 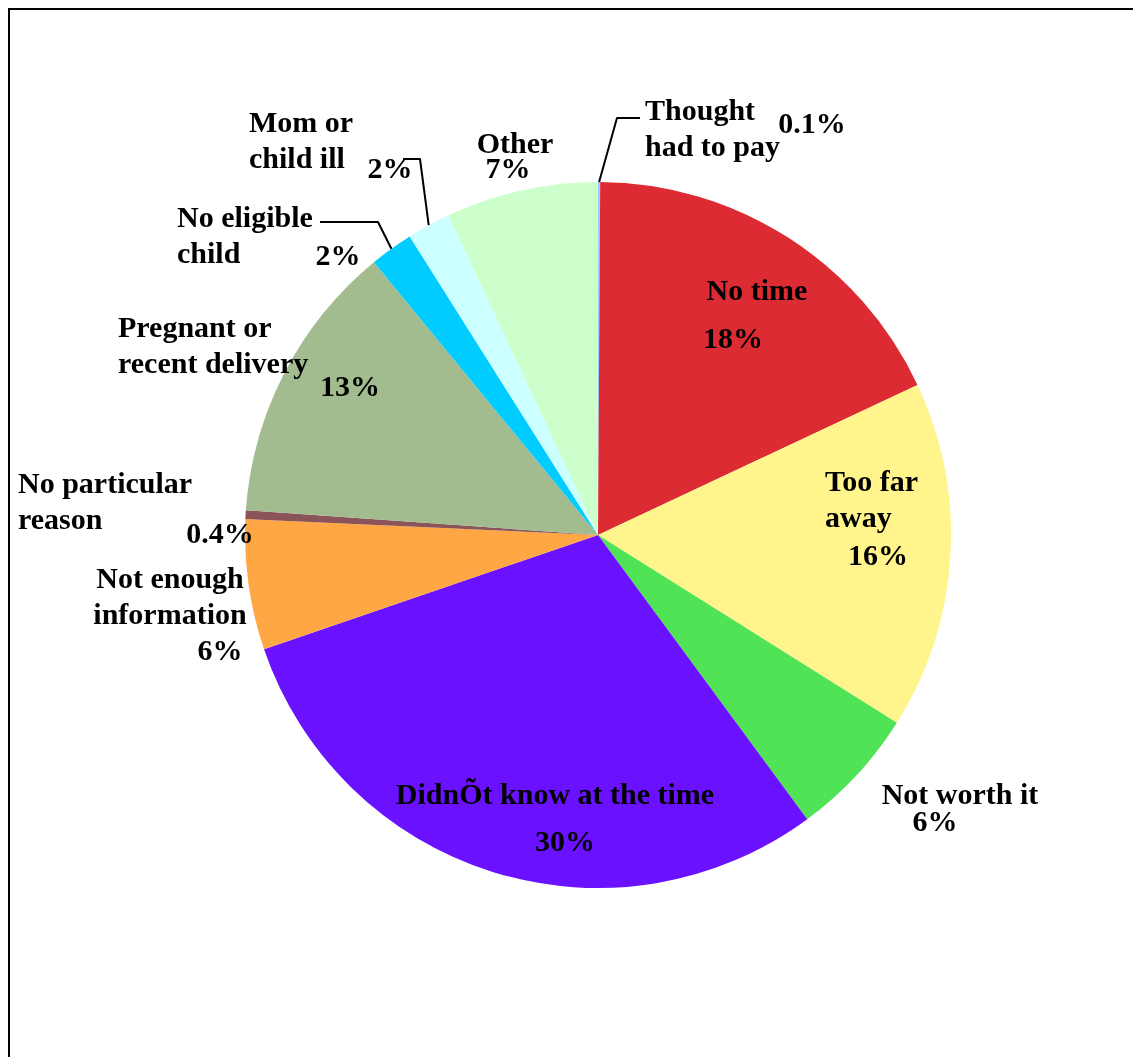 I want to click on slice-label: Pregnant or recent delivery, so click(x=213, y=344).